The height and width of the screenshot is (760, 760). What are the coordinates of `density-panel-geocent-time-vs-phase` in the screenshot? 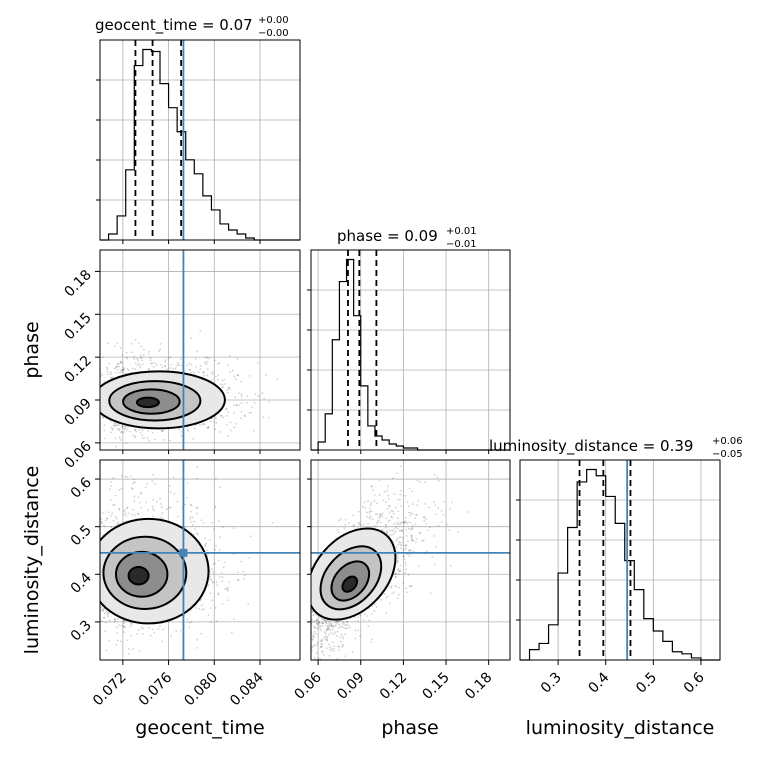 It's located at (196, 350).